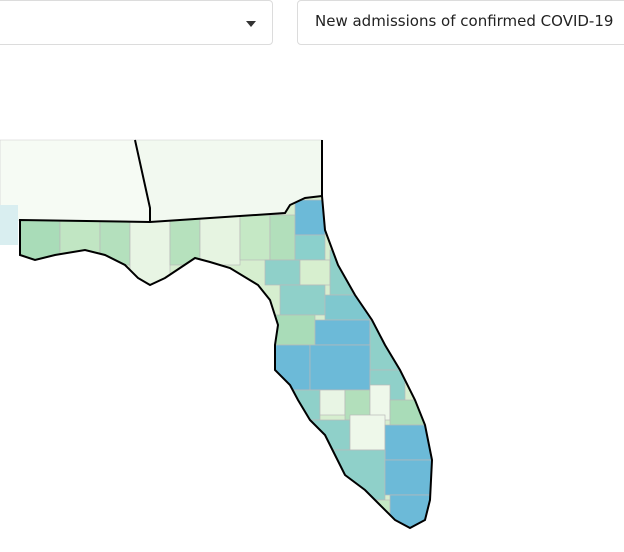 The width and height of the screenshot is (624, 552). What do you see at coordinates (136, 22) in the screenshot?
I see `region-dropdown` at bounding box center [136, 22].